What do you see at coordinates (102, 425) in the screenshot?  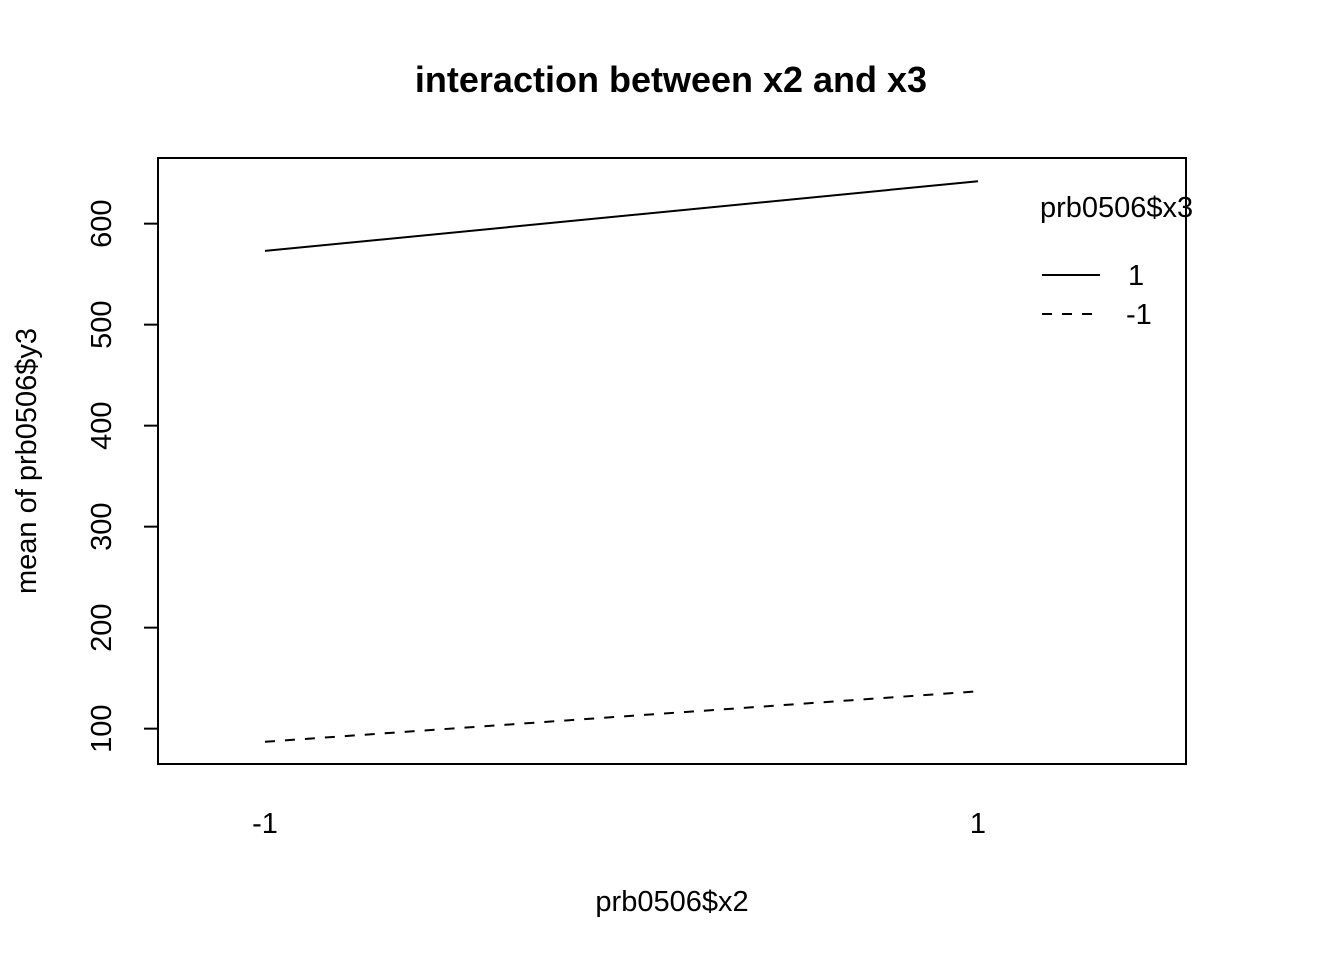 I see `y-tick-label: 400` at bounding box center [102, 425].